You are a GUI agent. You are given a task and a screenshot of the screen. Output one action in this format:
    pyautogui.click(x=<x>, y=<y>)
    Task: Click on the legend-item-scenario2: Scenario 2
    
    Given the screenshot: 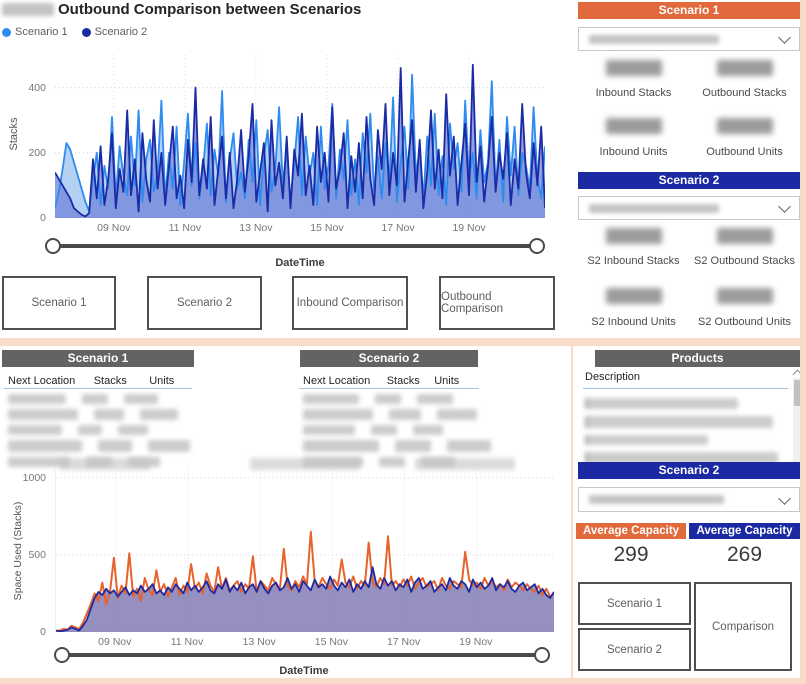 What is the action you would take?
    pyautogui.click(x=114, y=32)
    